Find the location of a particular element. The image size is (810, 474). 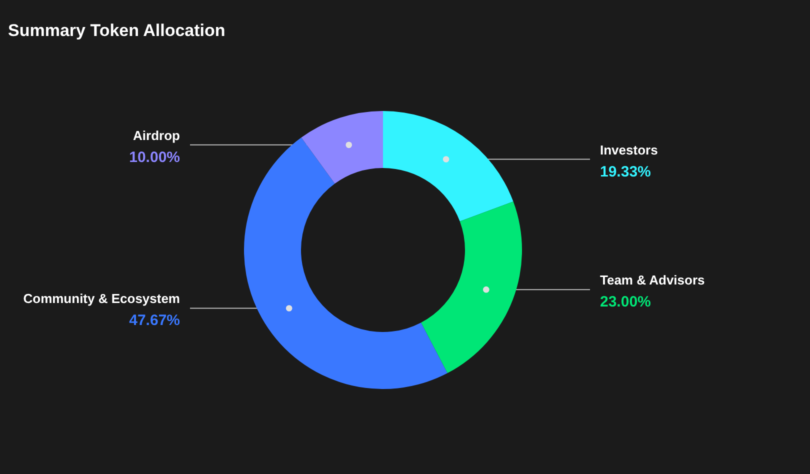

data-label: 47.67% is located at coordinates (154, 321).